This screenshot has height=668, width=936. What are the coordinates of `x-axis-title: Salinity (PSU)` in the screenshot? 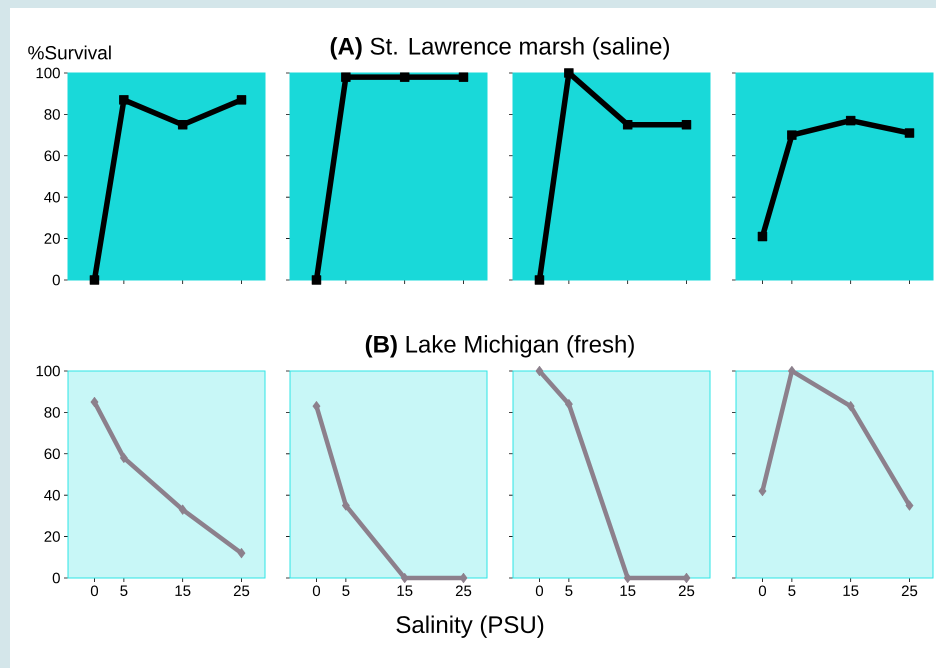 It's located at (470, 627).